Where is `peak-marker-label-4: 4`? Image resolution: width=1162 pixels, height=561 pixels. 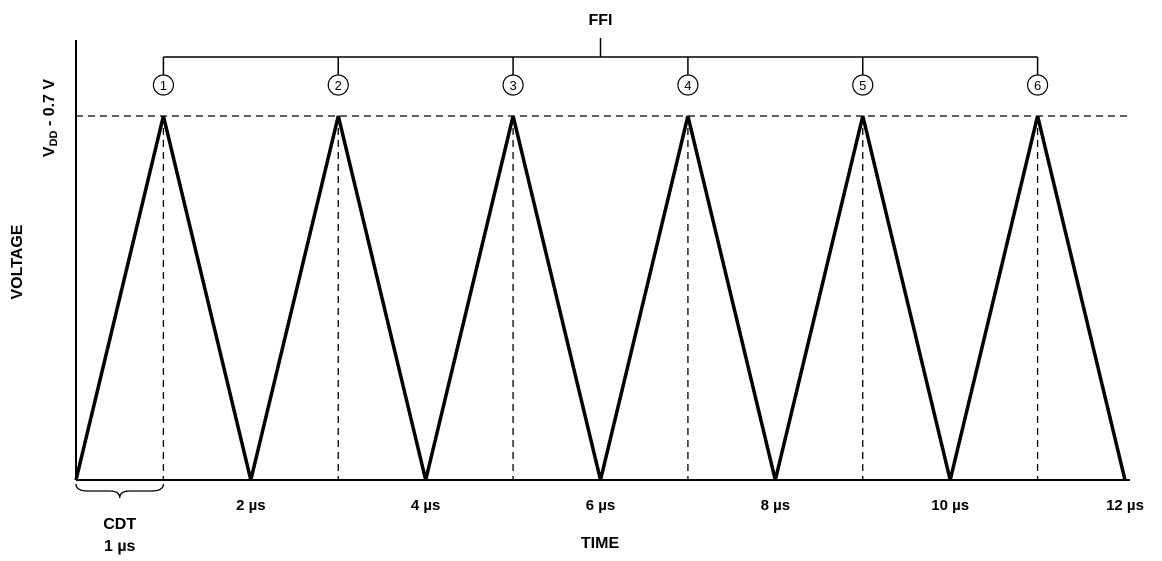
peak-marker-label-4: 4 is located at coordinates (687, 85).